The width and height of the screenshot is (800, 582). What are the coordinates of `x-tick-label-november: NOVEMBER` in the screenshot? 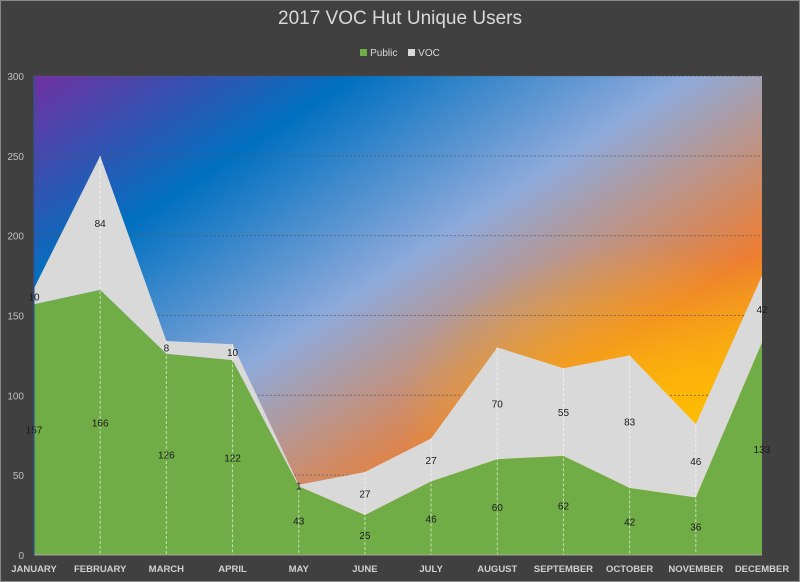 It's located at (695, 569).